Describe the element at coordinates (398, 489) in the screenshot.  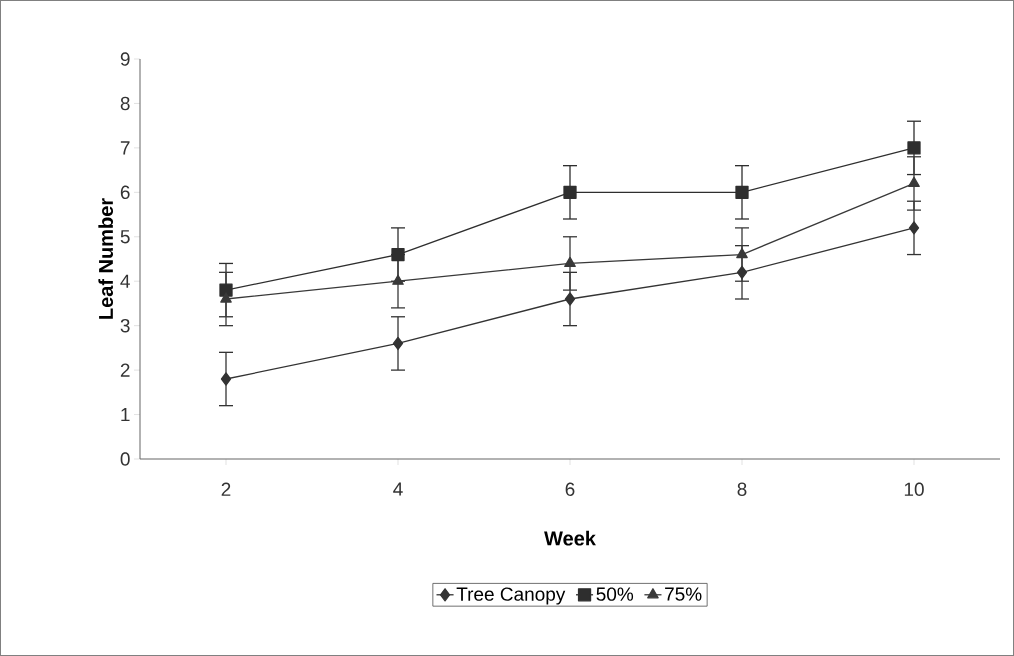
I see `x-tick-label: 4` at that location.